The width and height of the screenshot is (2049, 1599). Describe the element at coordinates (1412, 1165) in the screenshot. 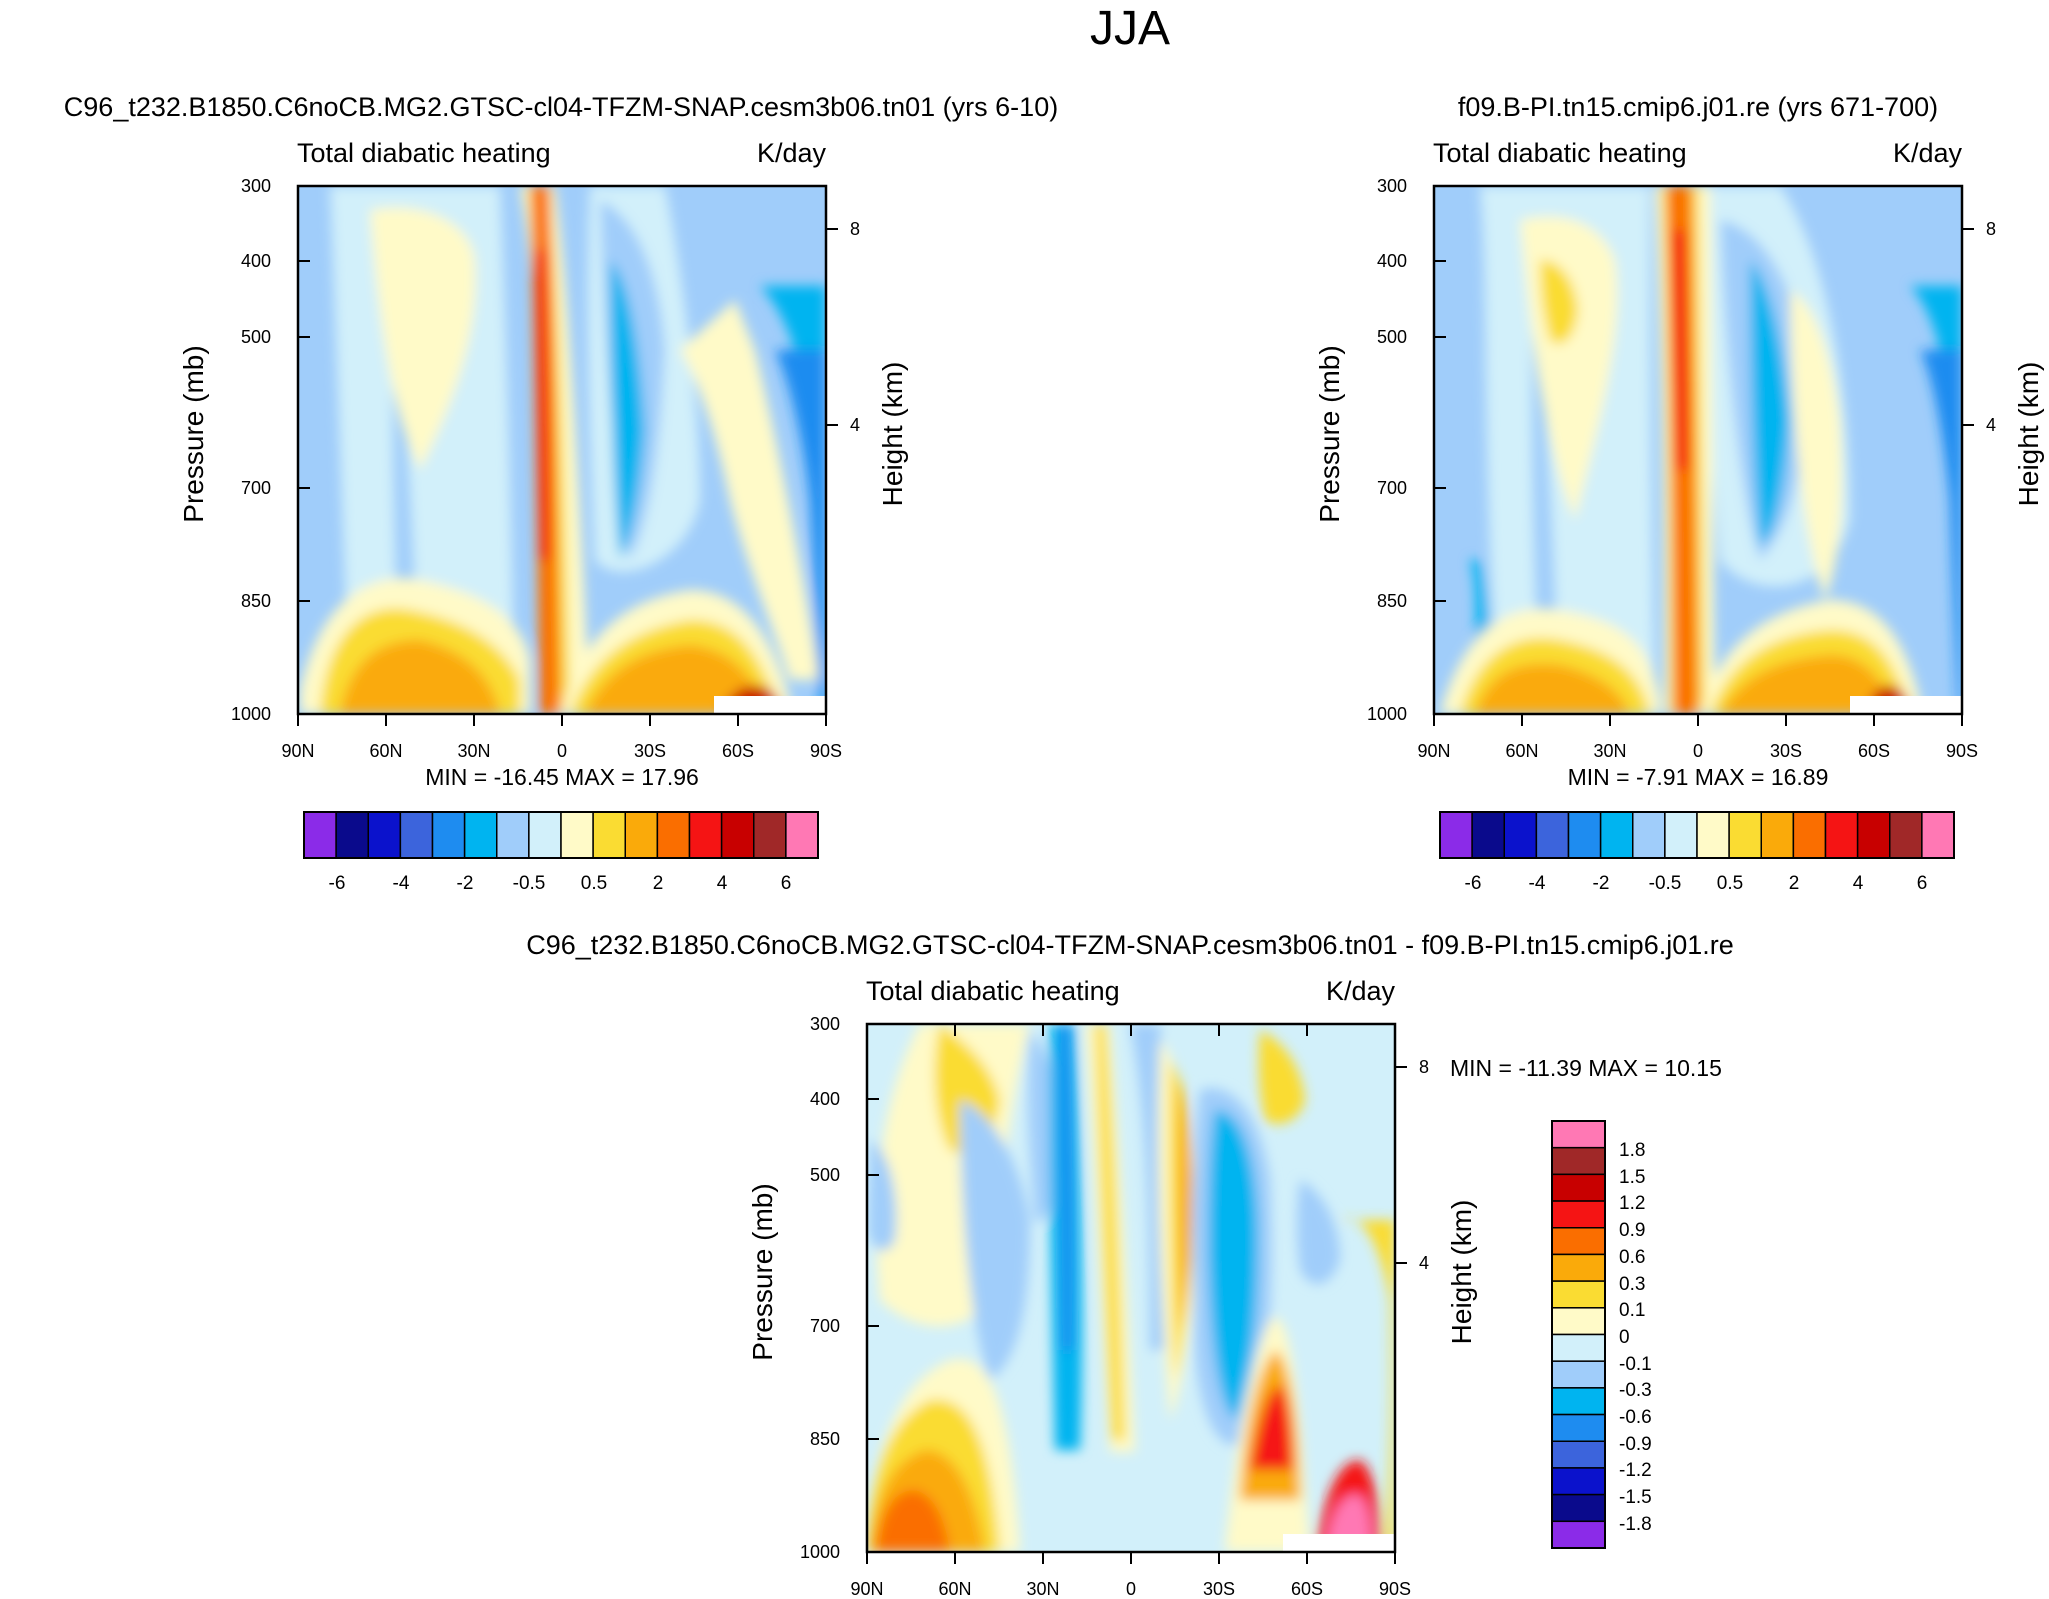

I see `y-axis-right: 8 4` at that location.